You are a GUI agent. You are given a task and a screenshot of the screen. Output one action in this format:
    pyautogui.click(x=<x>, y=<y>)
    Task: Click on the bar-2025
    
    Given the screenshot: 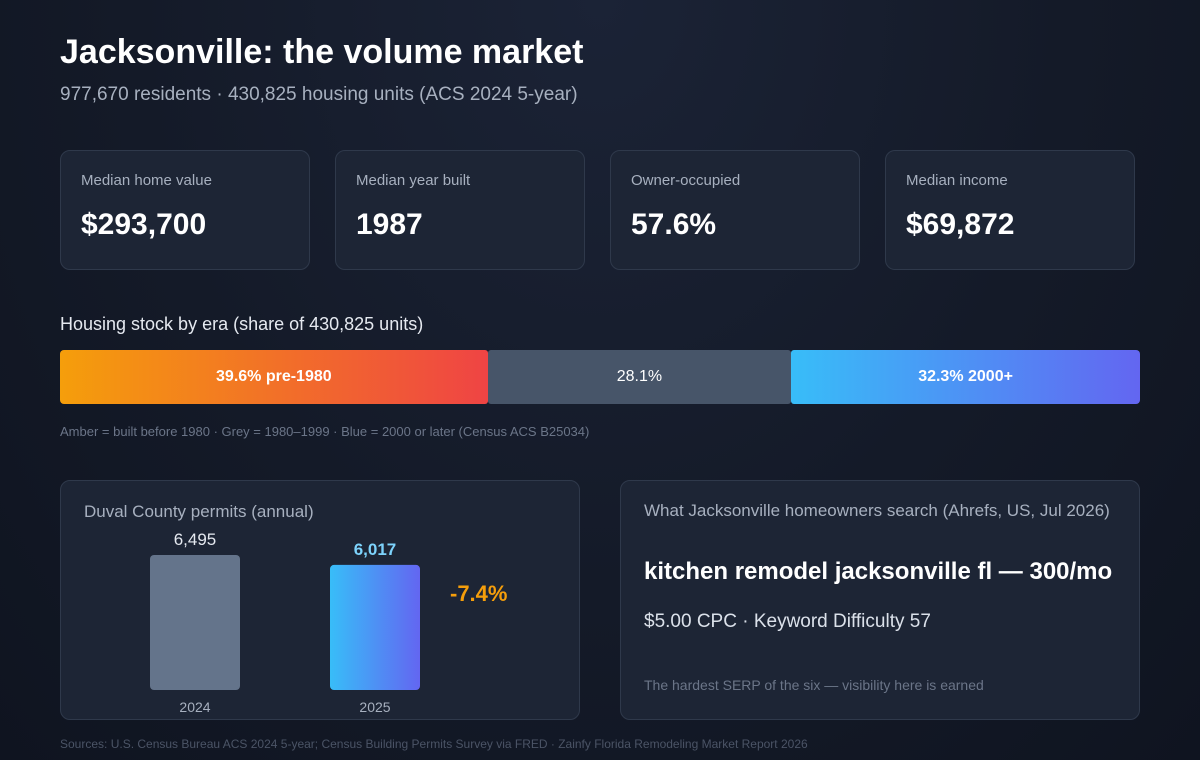 What is the action you would take?
    pyautogui.click(x=375, y=627)
    